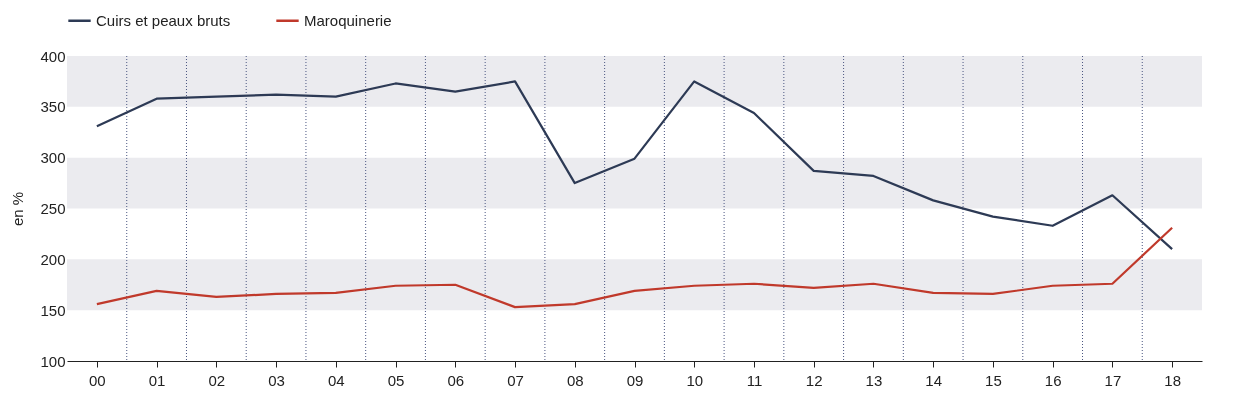 Image resolution: width=1238 pixels, height=405 pixels. Describe the element at coordinates (993, 380) in the screenshot. I see `x-tick-label: 15` at that location.